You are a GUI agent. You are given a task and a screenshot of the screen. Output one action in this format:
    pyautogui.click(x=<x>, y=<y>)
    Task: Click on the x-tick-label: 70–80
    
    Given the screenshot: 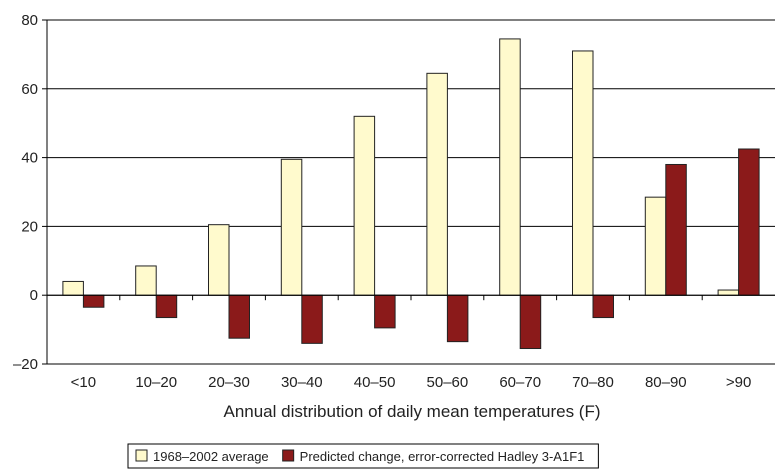 What is the action you would take?
    pyautogui.click(x=593, y=382)
    